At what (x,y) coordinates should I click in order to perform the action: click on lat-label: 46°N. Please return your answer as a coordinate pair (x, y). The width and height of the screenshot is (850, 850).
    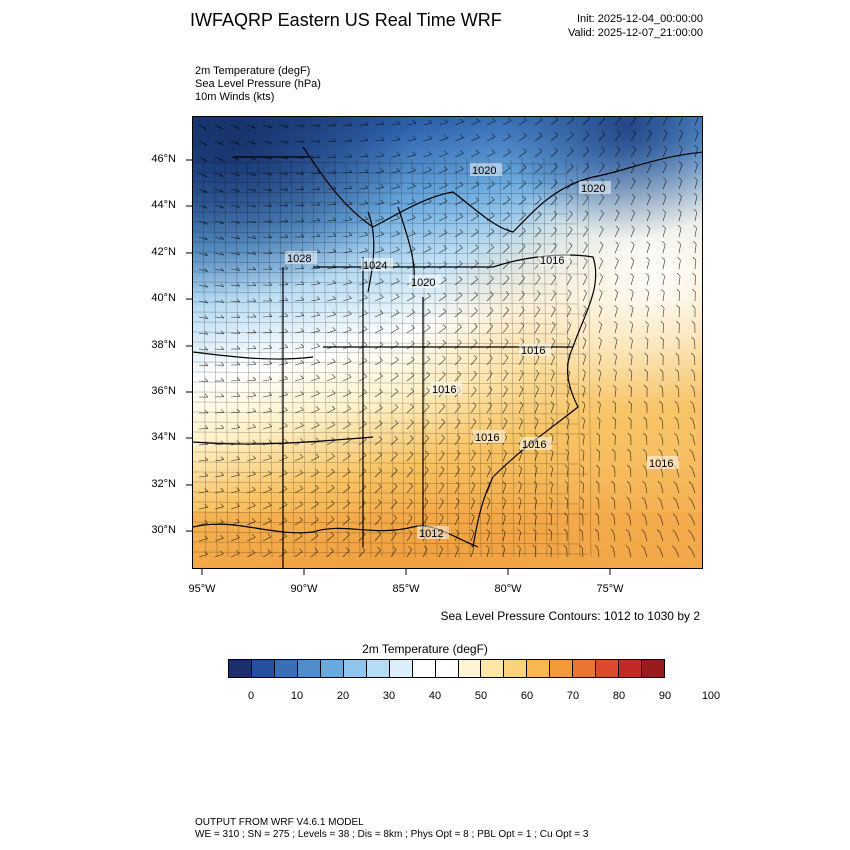
    Looking at the image, I should click on (163, 159).